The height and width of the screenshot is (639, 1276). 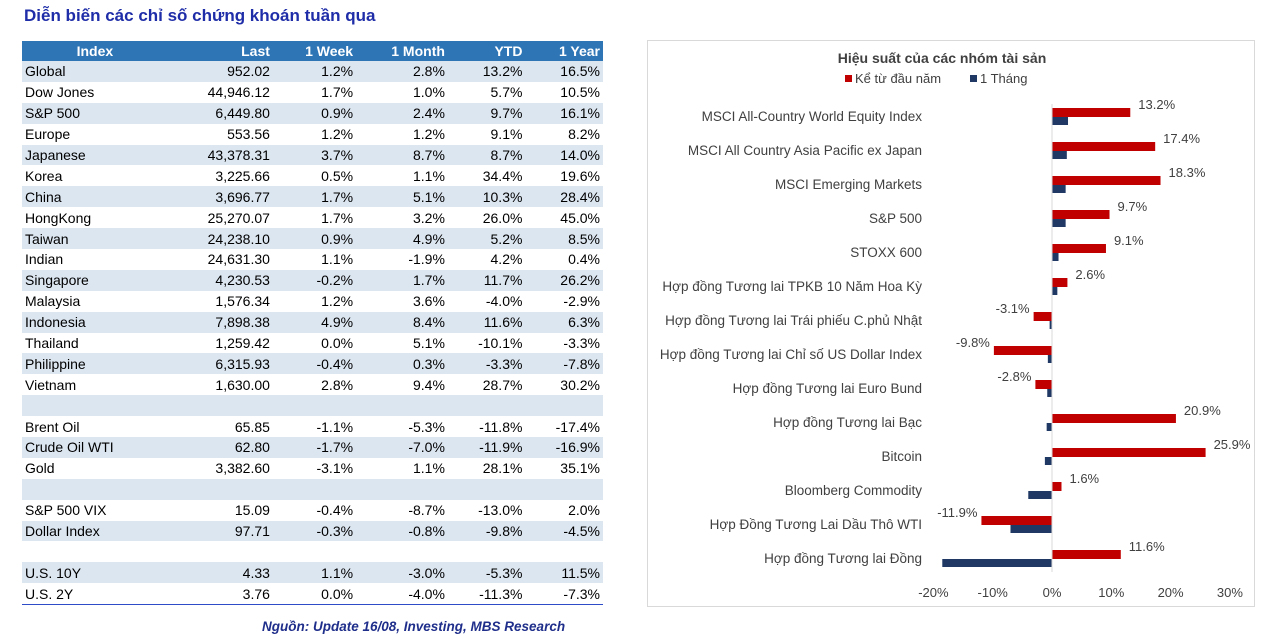 I want to click on table-cell: -0.8%, so click(x=402, y=531).